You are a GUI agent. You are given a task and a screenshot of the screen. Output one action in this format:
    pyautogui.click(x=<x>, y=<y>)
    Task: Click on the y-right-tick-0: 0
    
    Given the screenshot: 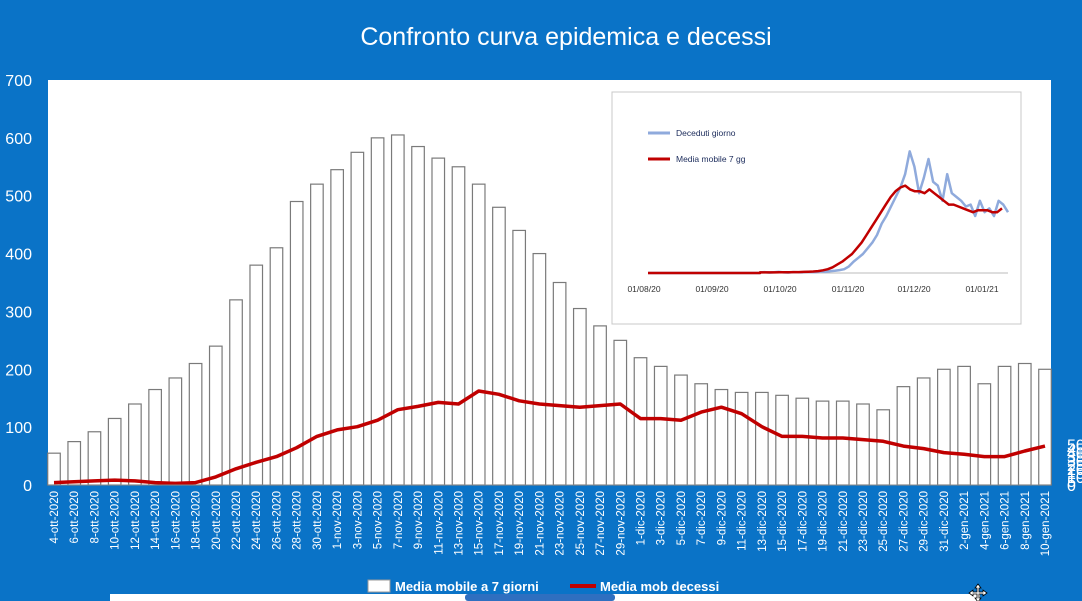 What is the action you would take?
    pyautogui.click(x=1071, y=486)
    